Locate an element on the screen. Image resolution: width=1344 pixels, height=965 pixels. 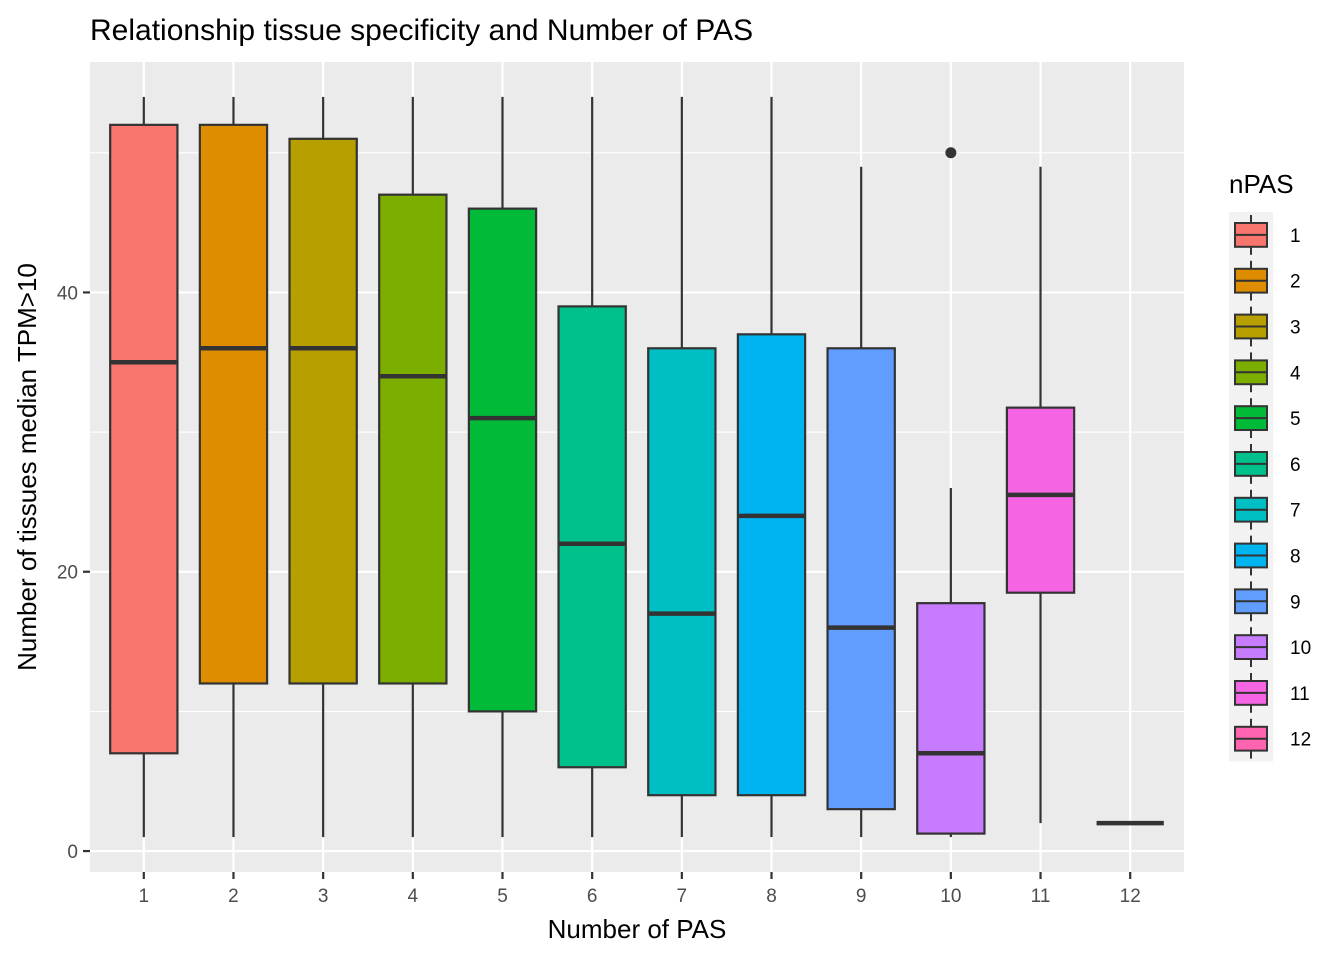
legend-item-2: 2 is located at coordinates (1265, 280).